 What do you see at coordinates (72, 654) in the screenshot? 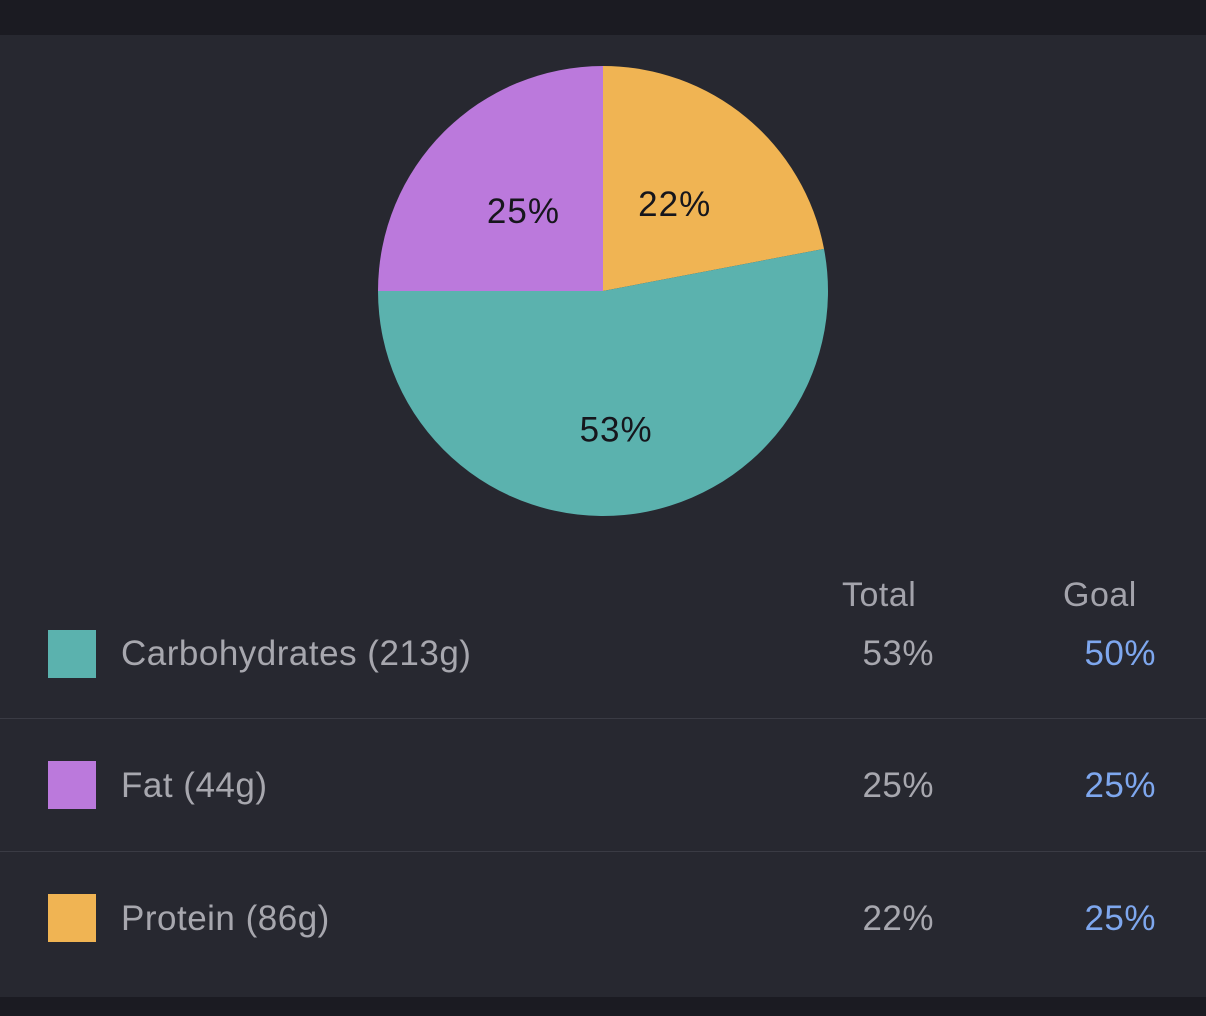
I see `carbohydrates-color-swatch` at bounding box center [72, 654].